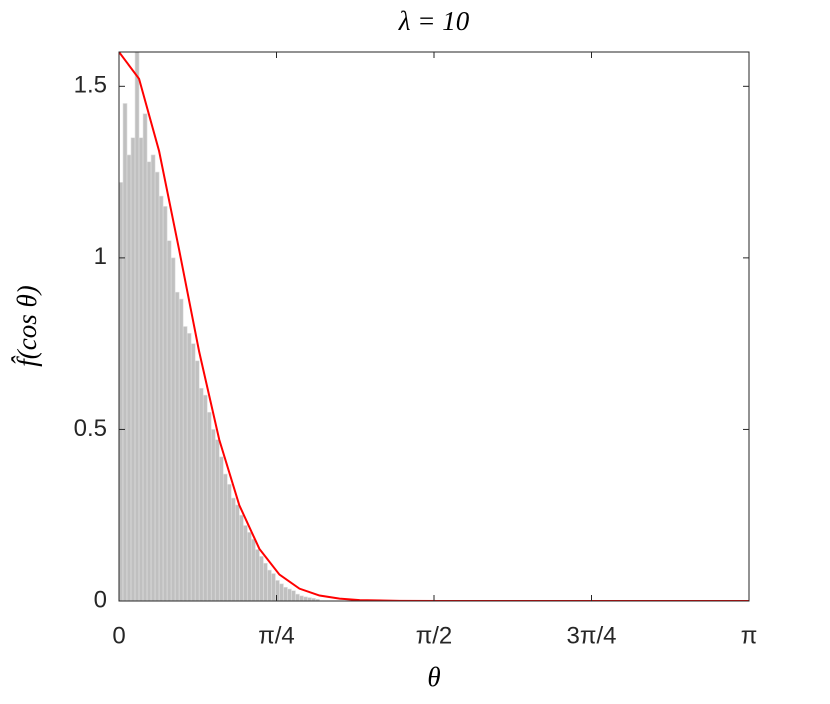  Describe the element at coordinates (592, 635) in the screenshot. I see `x-tick-label: 3π/4` at that location.